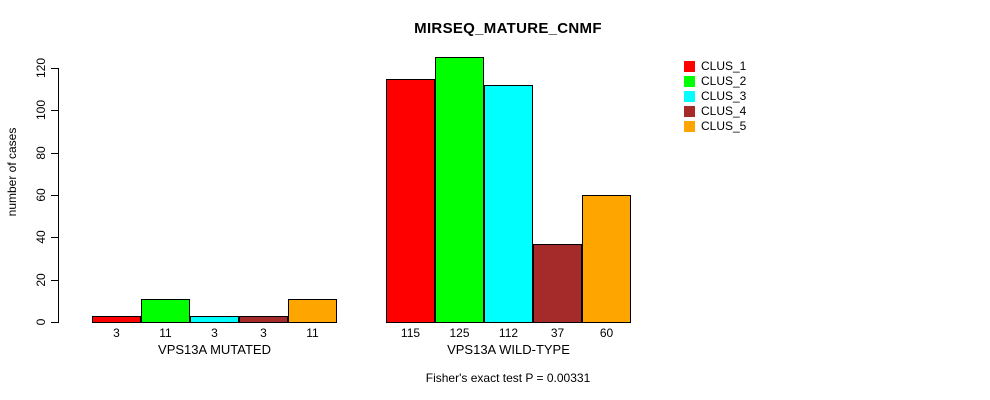 Image resolution: width=990 pixels, height=400 pixels. I want to click on bar-clus_1-group2, so click(410, 201).